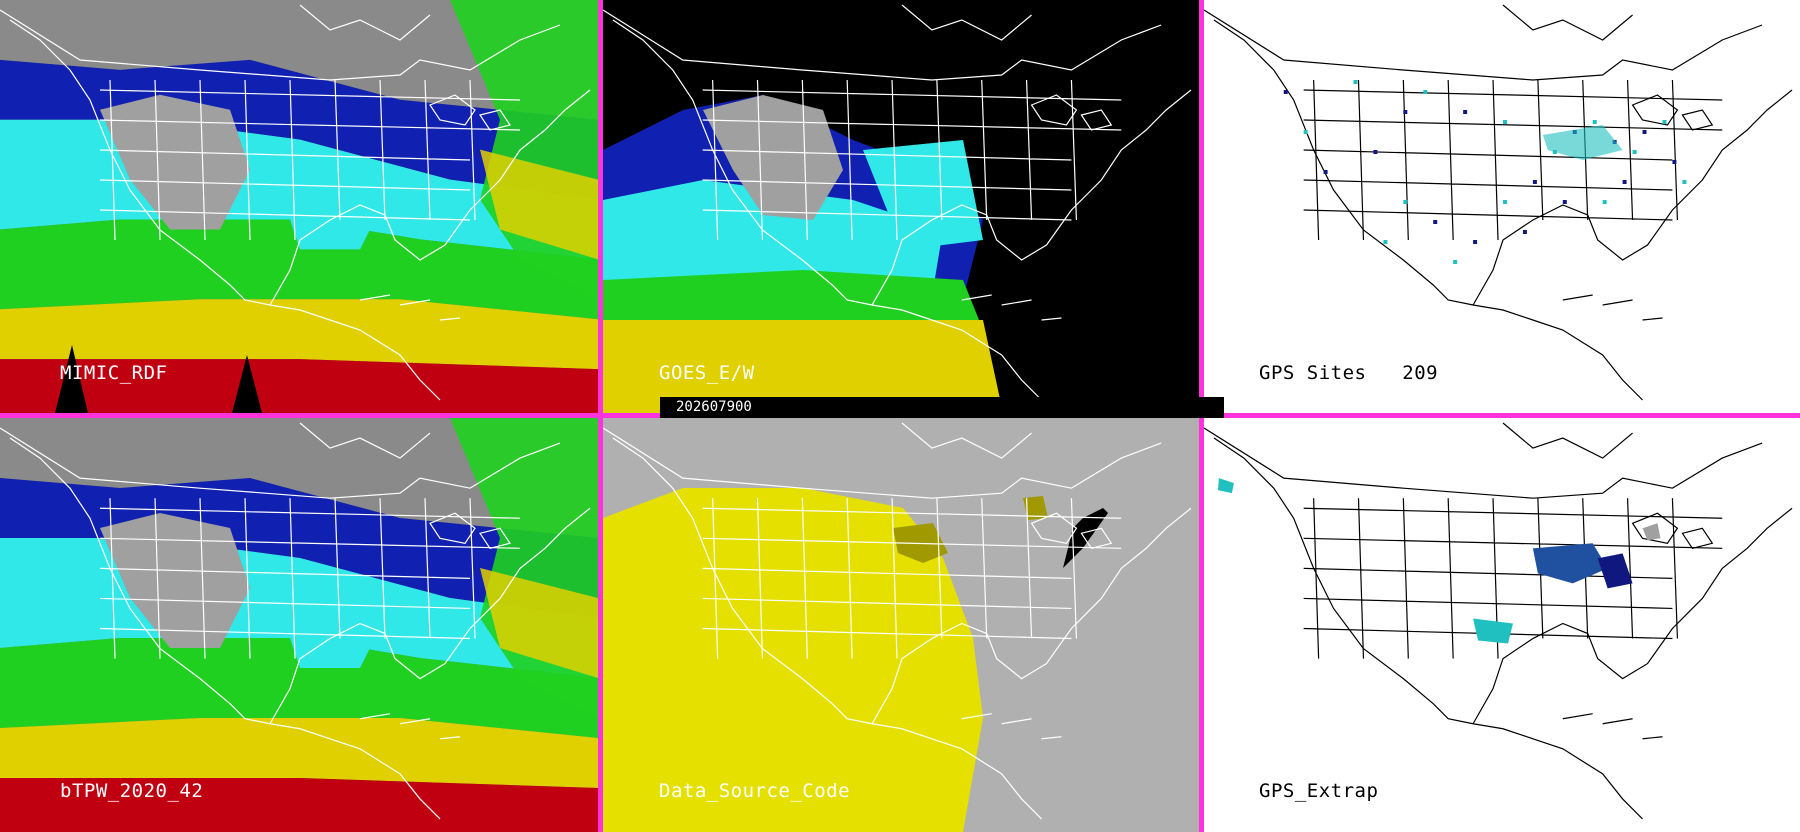 The height and width of the screenshot is (832, 1800). I want to click on timestamp-bar: 202607900, so click(942, 407).